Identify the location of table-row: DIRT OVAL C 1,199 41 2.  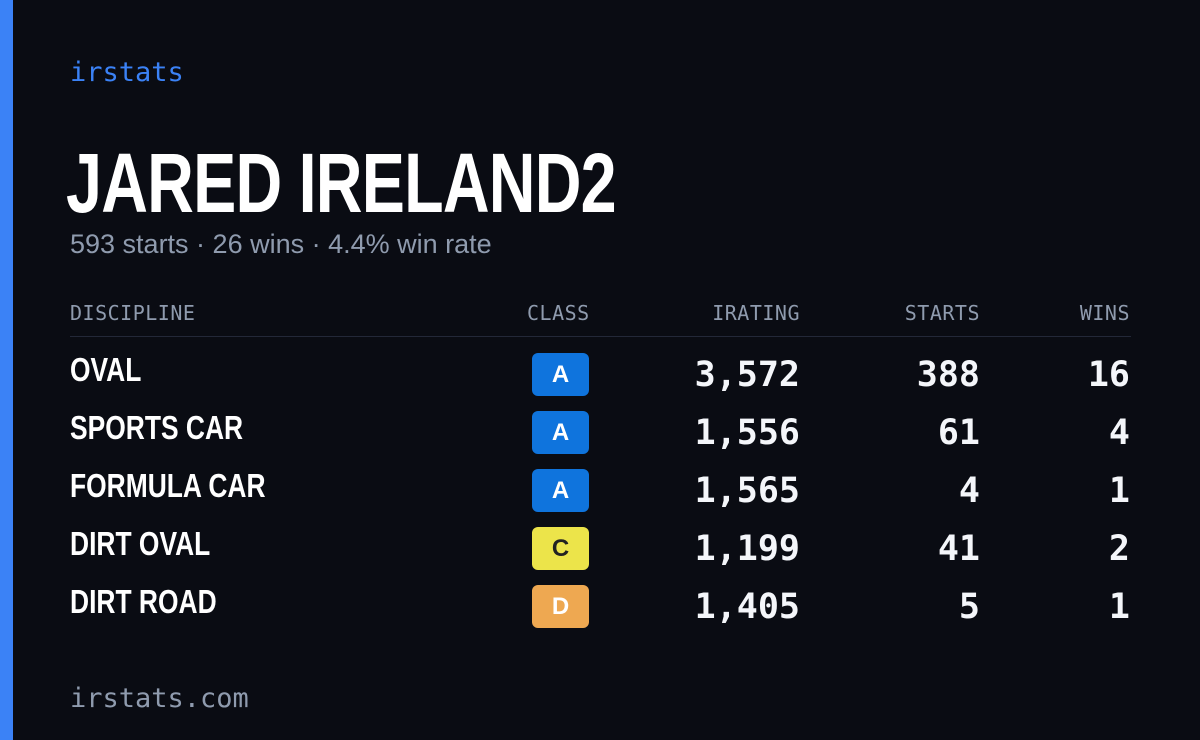
(600, 540).